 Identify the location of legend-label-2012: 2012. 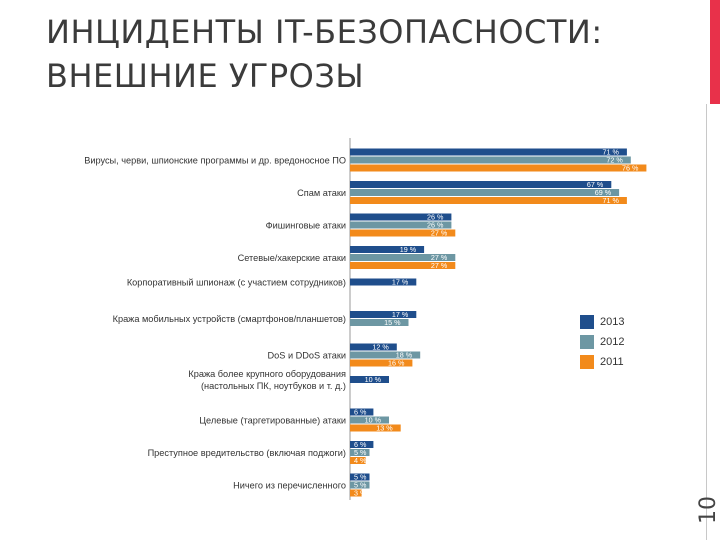
(612, 342).